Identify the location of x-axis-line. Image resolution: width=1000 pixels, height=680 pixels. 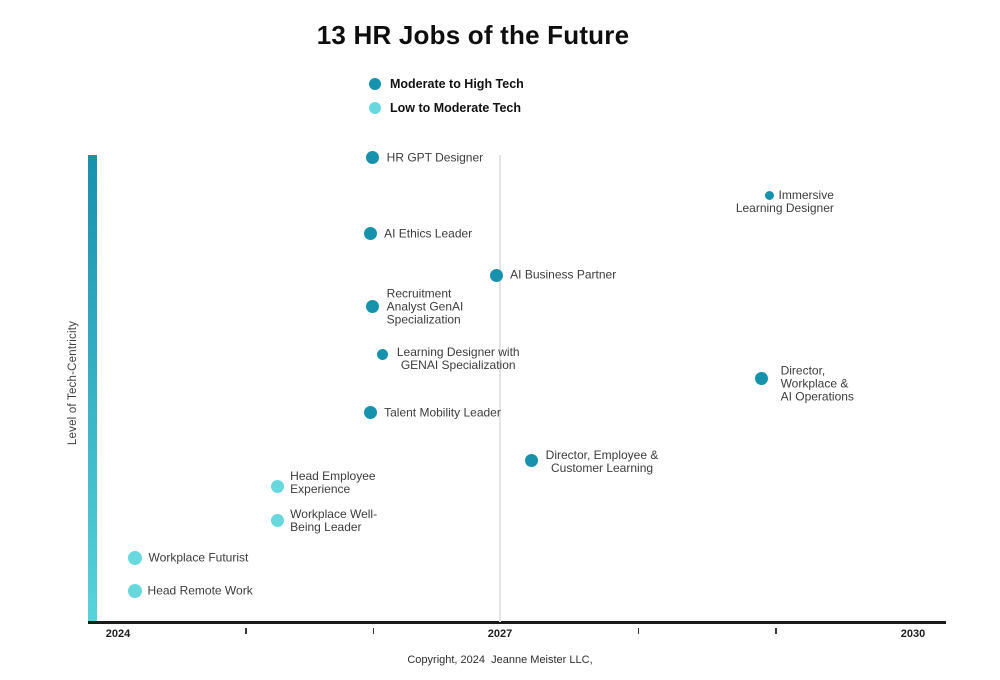
(517, 622).